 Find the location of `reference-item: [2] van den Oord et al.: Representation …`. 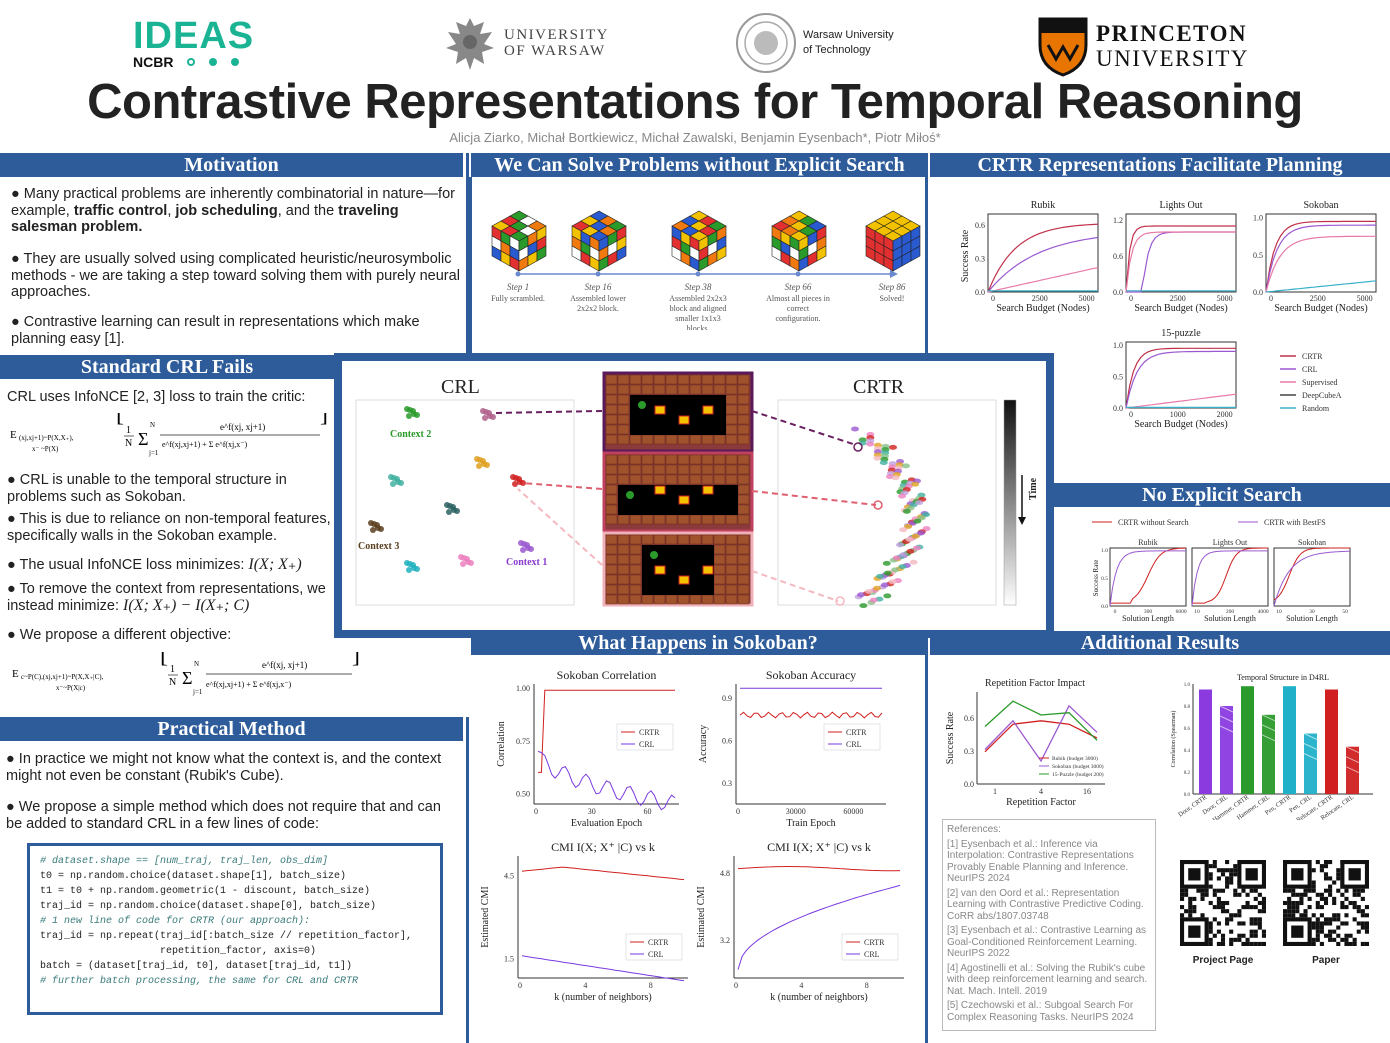

reference-item: [2] van den Oord et al.: Representation … is located at coordinates (1045, 904).